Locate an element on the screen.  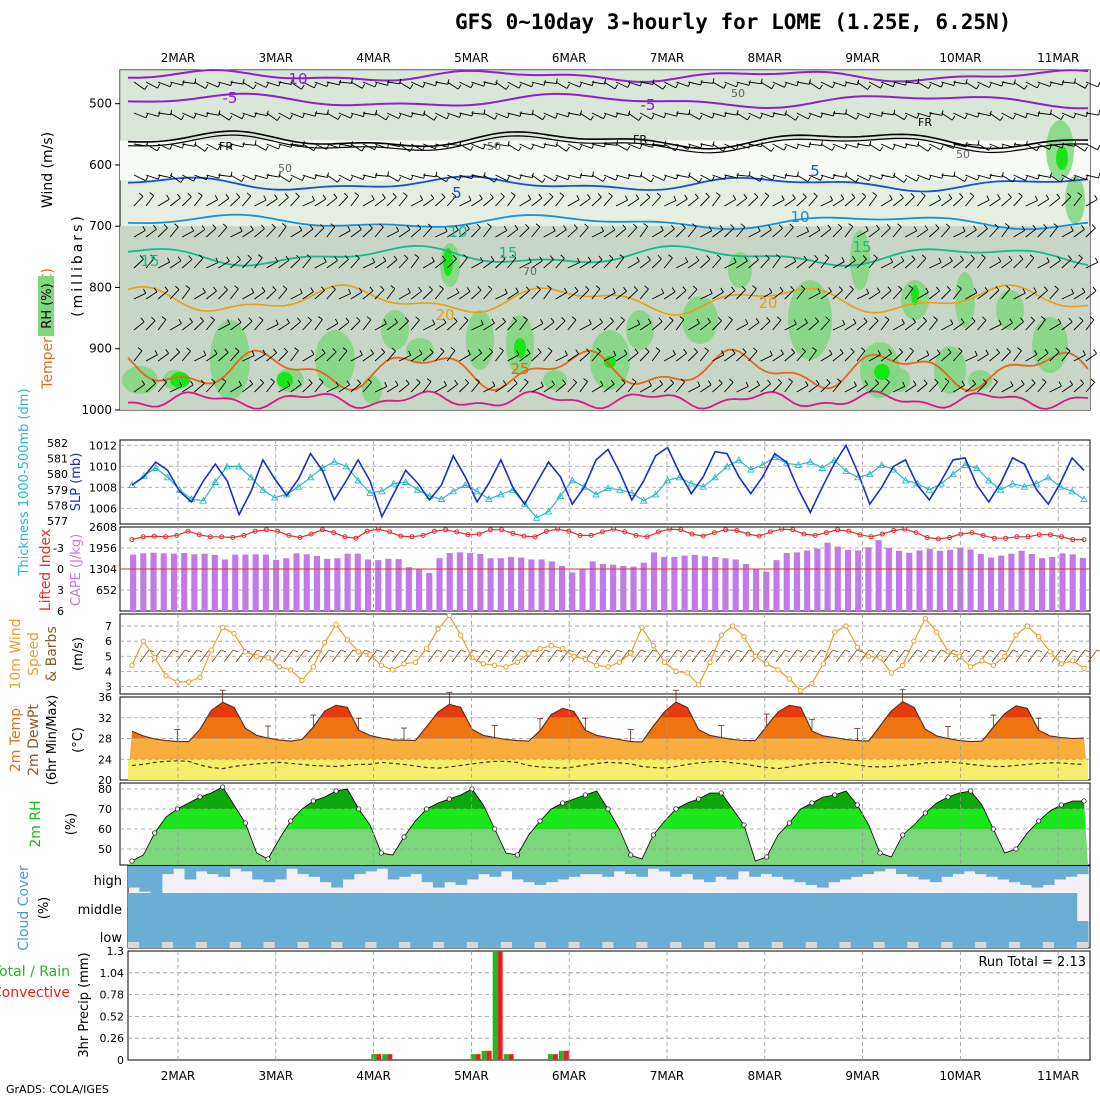
rh-point is located at coordinates (1061, 805).